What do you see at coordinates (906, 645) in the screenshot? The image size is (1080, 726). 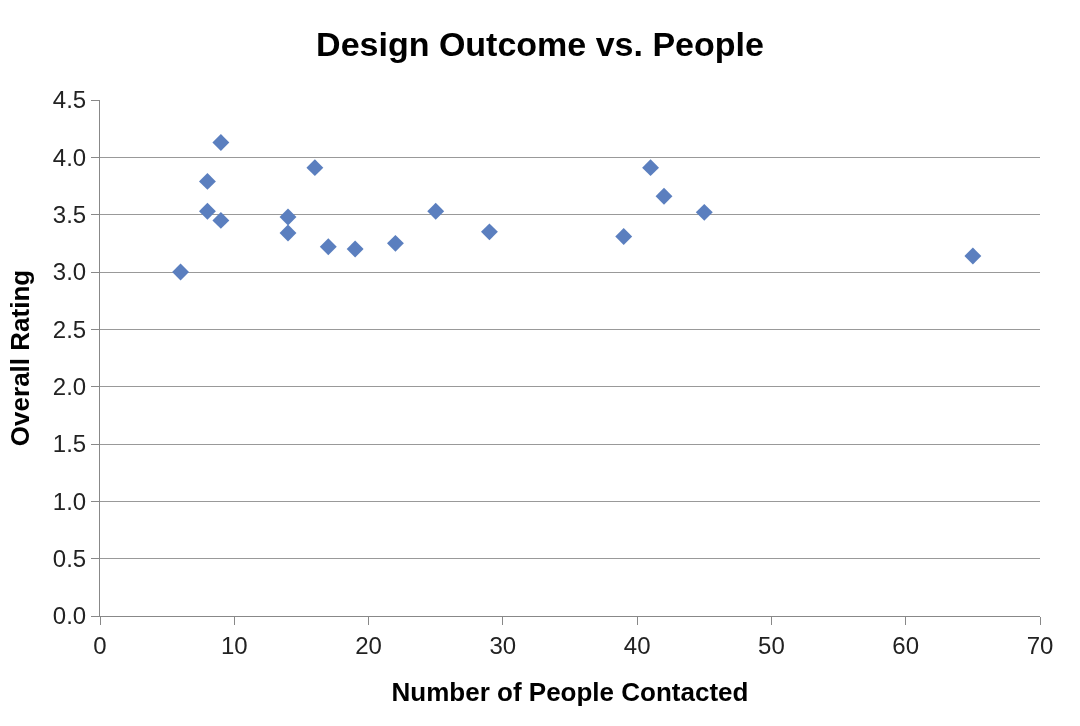 I see `x-tick-label: 60` at bounding box center [906, 645].